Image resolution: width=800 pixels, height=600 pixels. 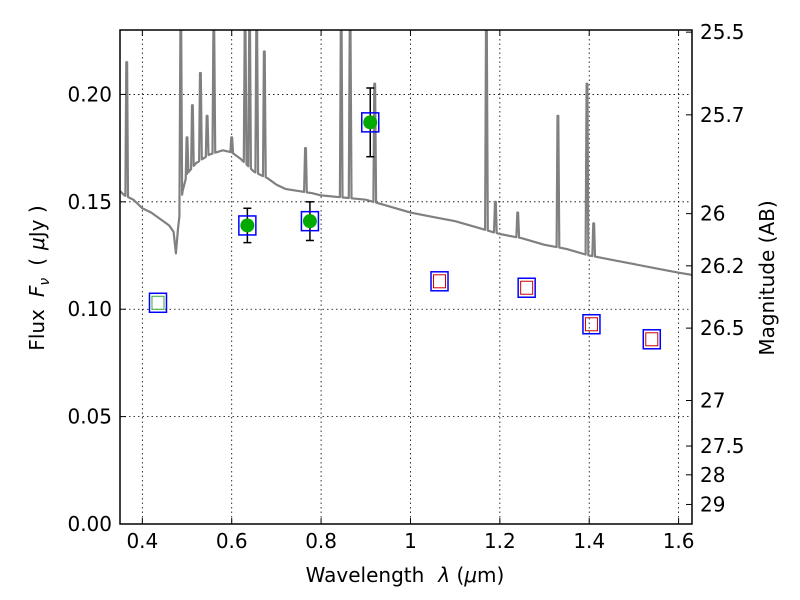 I want to click on y2-tick-label: 26, so click(x=712, y=214).